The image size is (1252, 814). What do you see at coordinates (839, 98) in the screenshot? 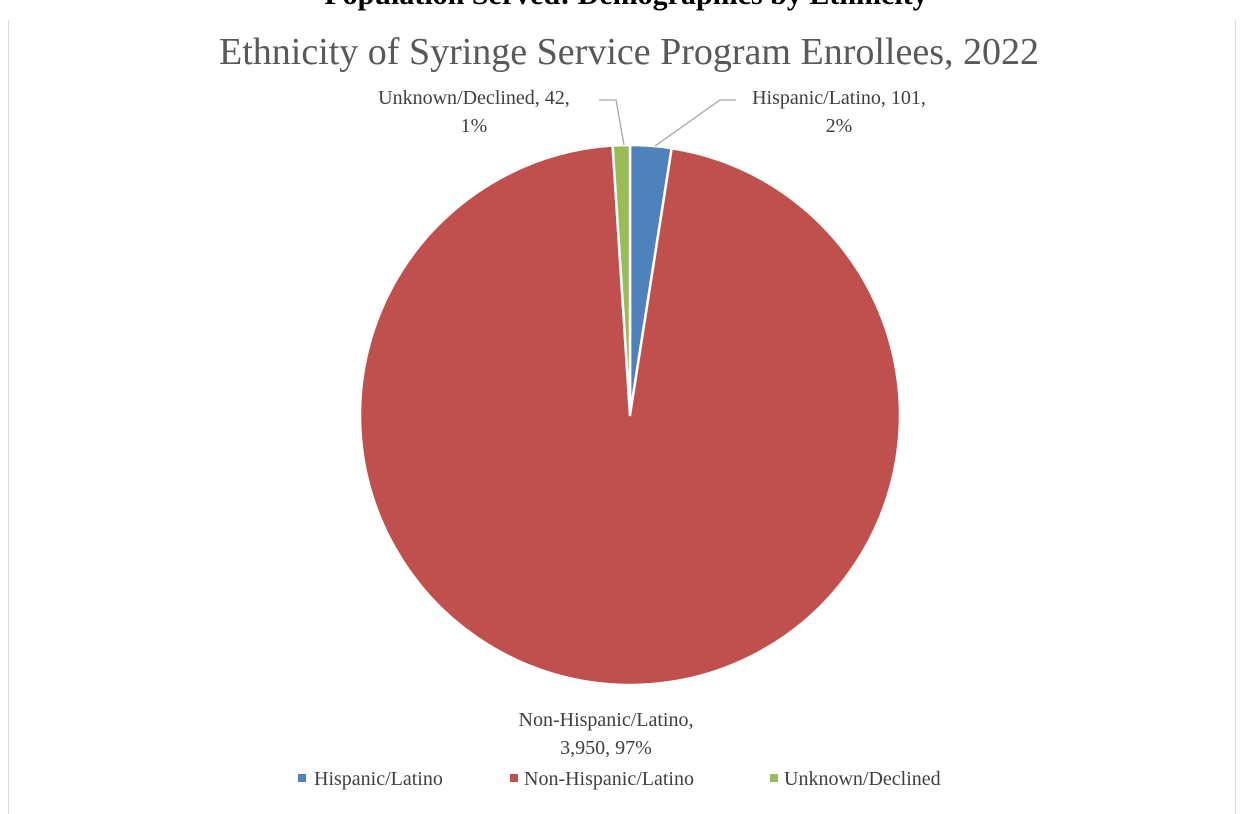
I see `data-label-hispanic-line1: Hispanic/Latino, 101,` at bounding box center [839, 98].